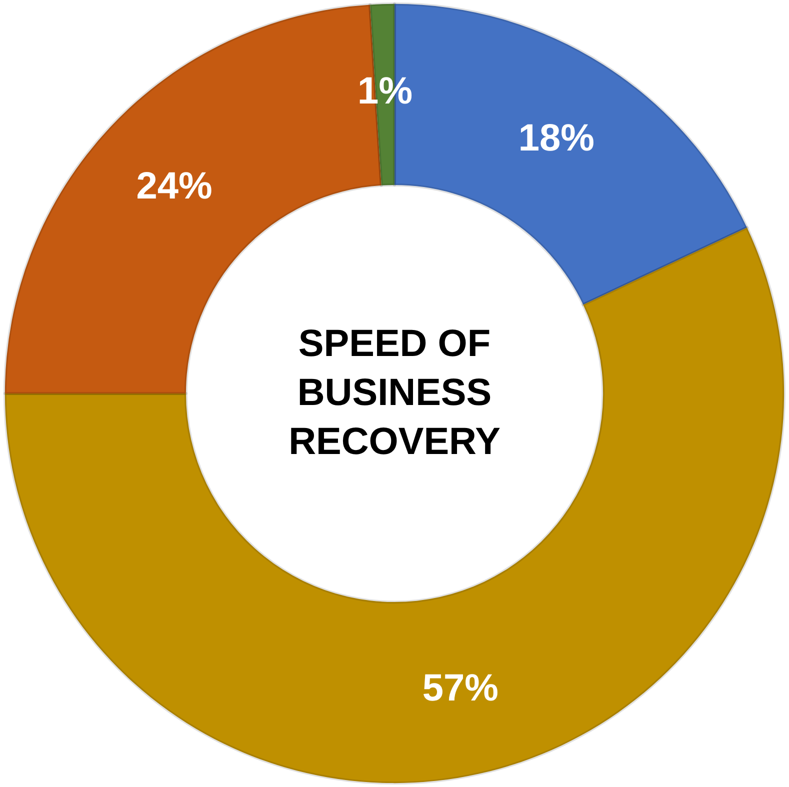 Image resolution: width=789 pixels, height=787 pixels. What do you see at coordinates (395, 393) in the screenshot?
I see `text: SPEED OF BUSINESS RECOVERY` at bounding box center [395, 393].